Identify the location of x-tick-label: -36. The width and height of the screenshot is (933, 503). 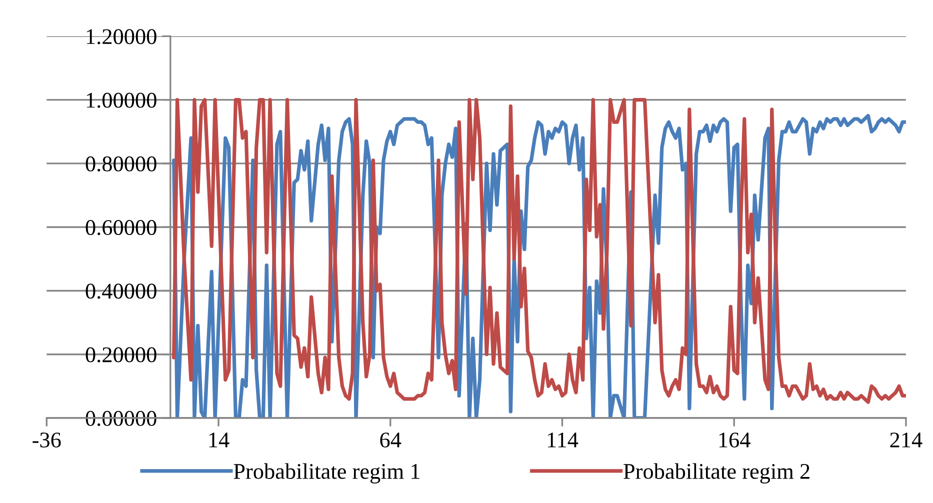
(46, 440).